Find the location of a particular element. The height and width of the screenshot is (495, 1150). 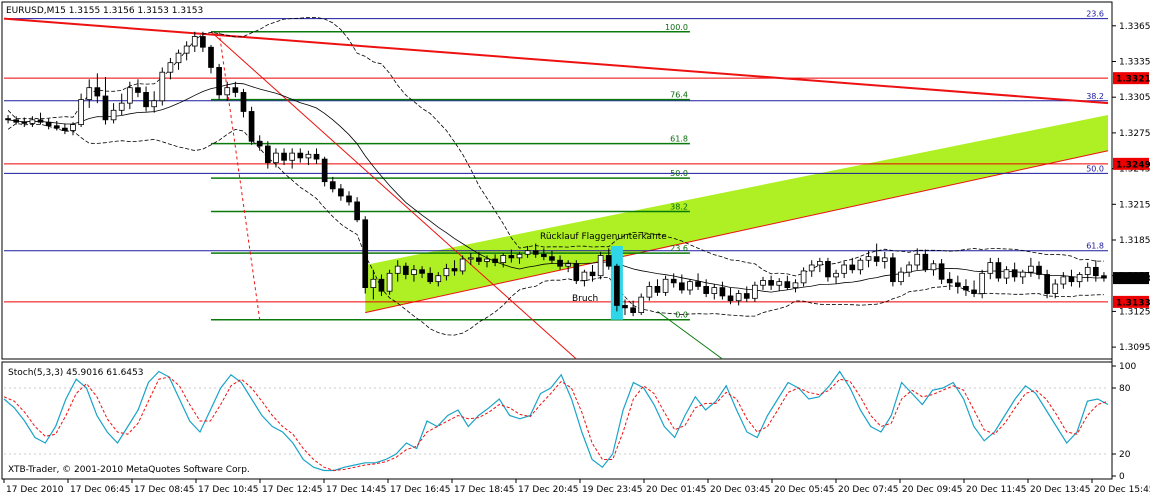

time-tick-label: 17 Dec 10:45 is located at coordinates (228, 490).